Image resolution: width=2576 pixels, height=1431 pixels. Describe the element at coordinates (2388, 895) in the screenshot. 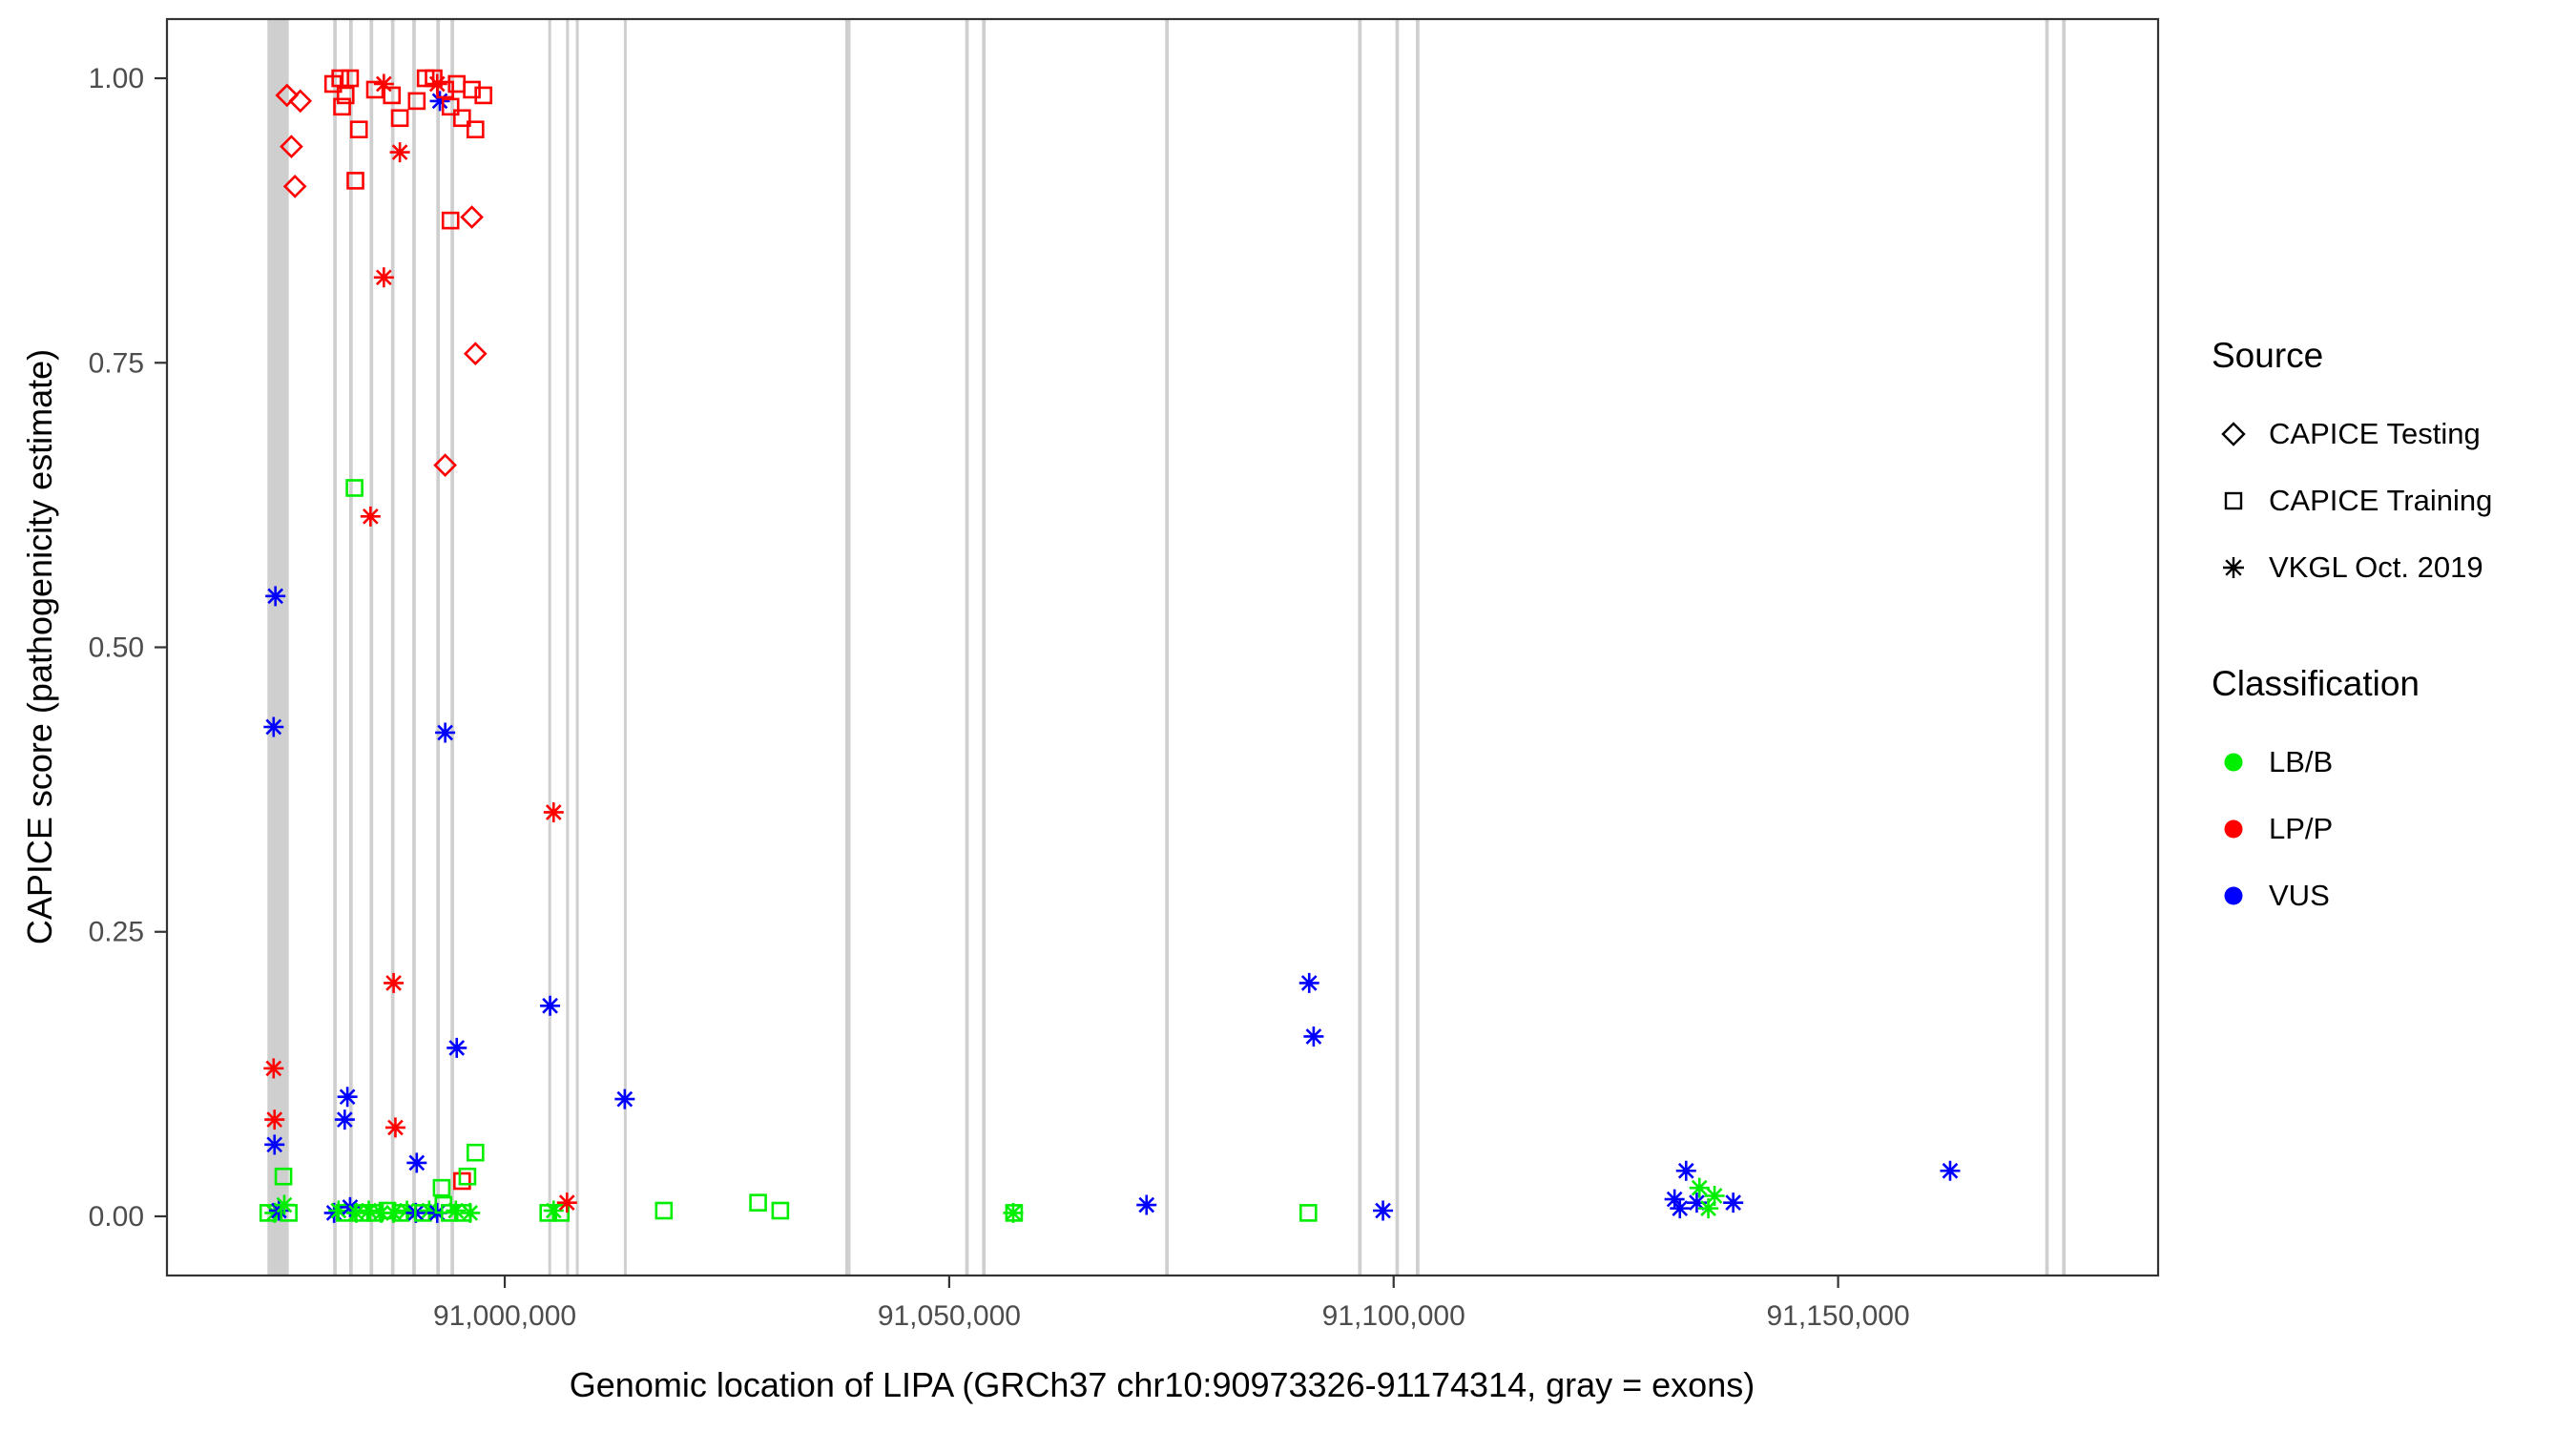

I see `legend-classification-item: VUS` at that location.